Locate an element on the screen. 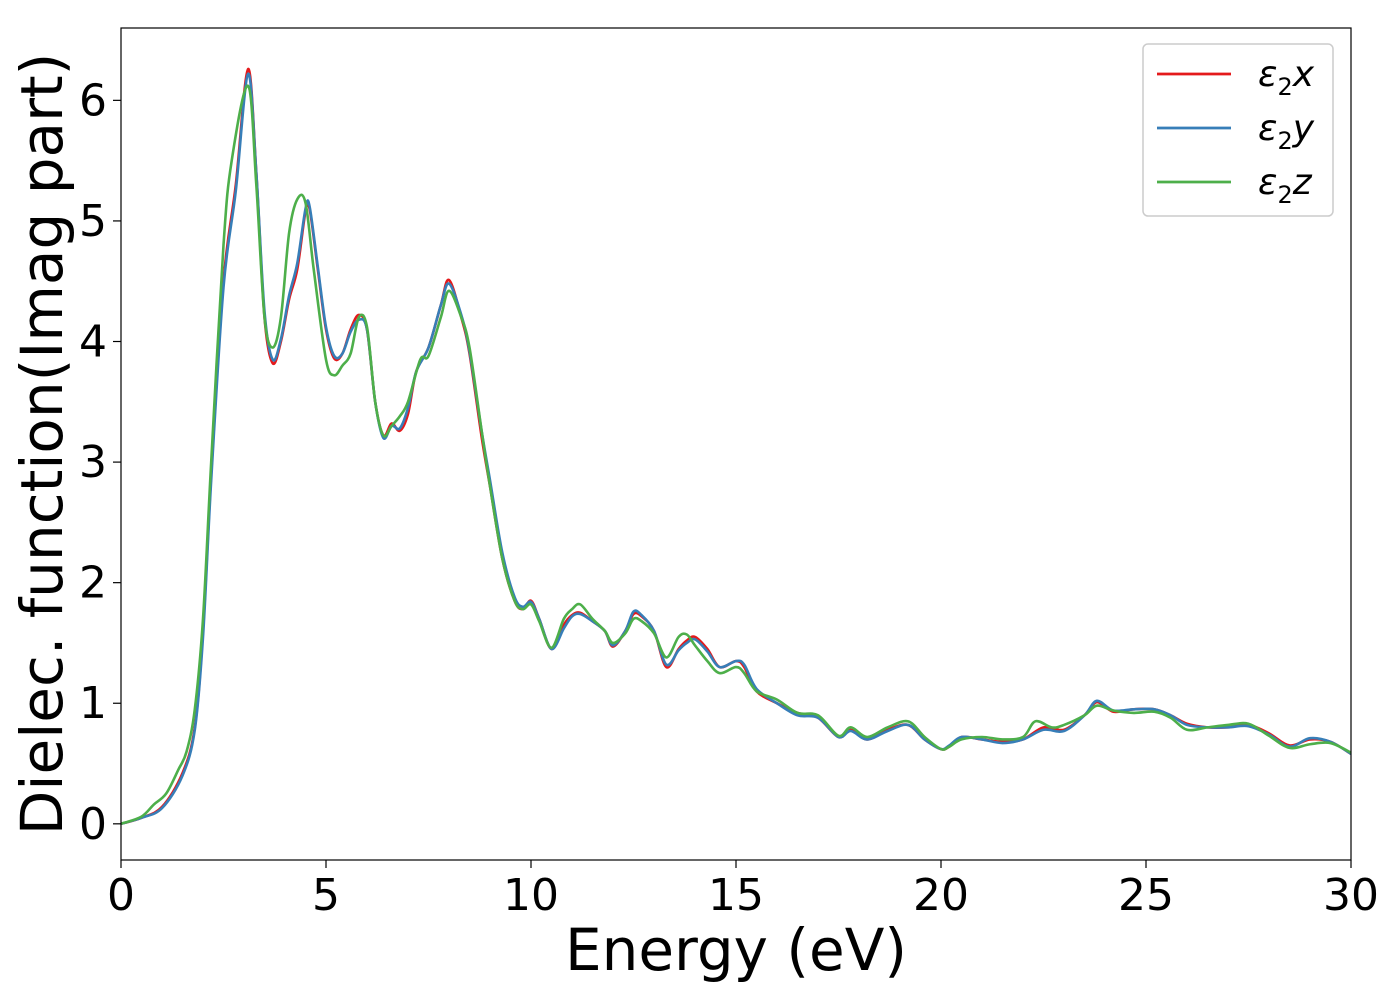 This screenshot has width=1400, height=1000. legend-label-z: ε2z is located at coordinates (1285, 185).